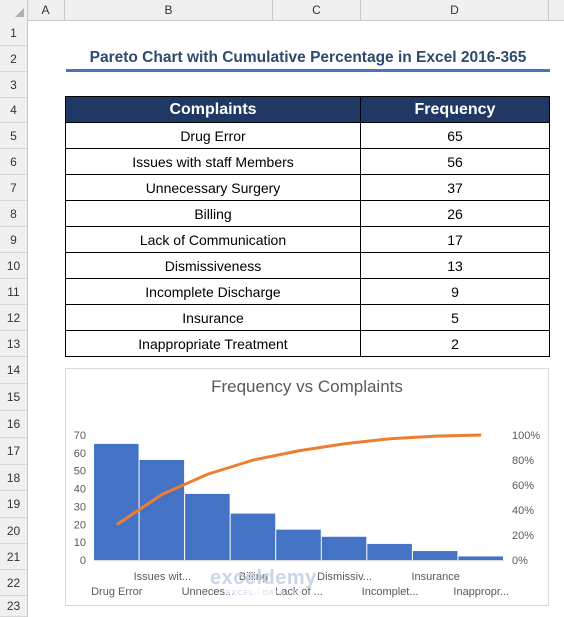 The image size is (564, 617). I want to click on column-header-a: A, so click(46, 10).